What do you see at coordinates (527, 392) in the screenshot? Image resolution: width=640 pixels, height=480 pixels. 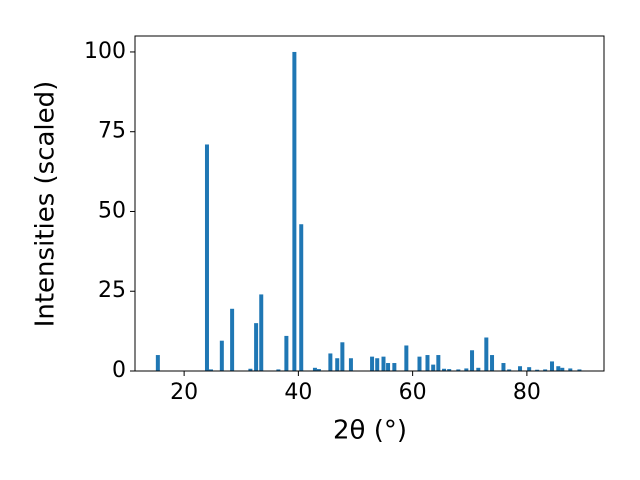 I see `x-tick-label: 80` at bounding box center [527, 392].